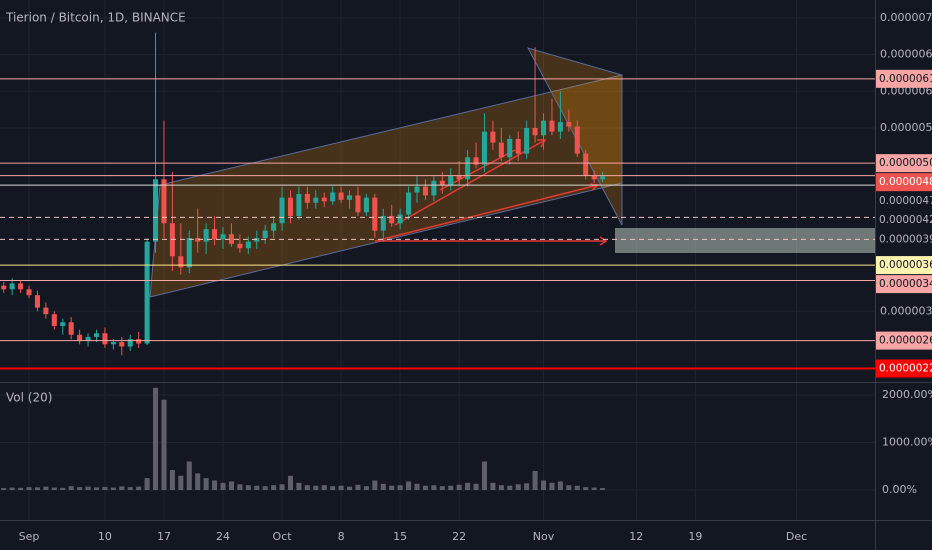 The image size is (932, 550). I want to click on x-tick-label: 19, so click(695, 536).